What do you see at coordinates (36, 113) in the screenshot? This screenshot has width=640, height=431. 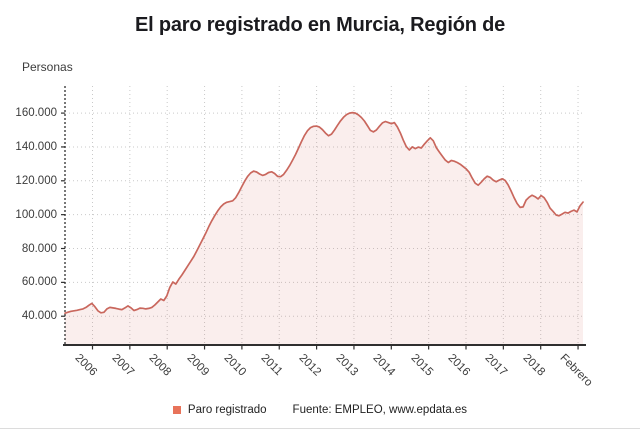 I see `y-tick-label: 160.000` at bounding box center [36, 113].